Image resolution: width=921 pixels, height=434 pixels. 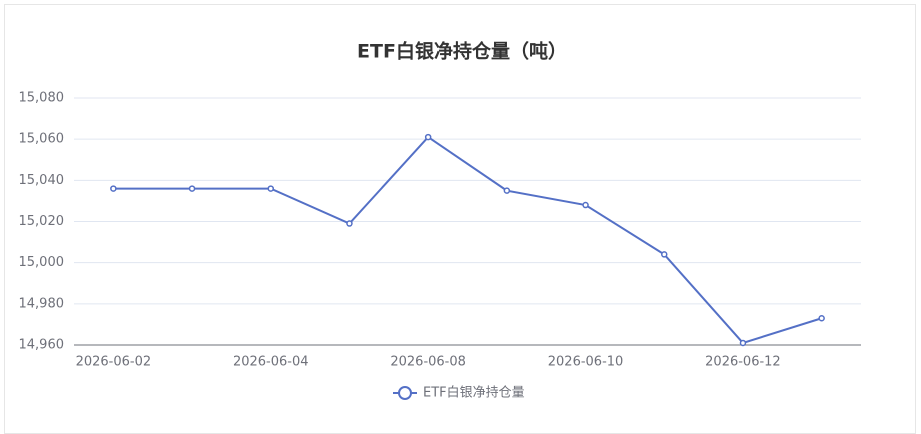 I want to click on x-tick-label: 2026-06-04, so click(x=271, y=362).